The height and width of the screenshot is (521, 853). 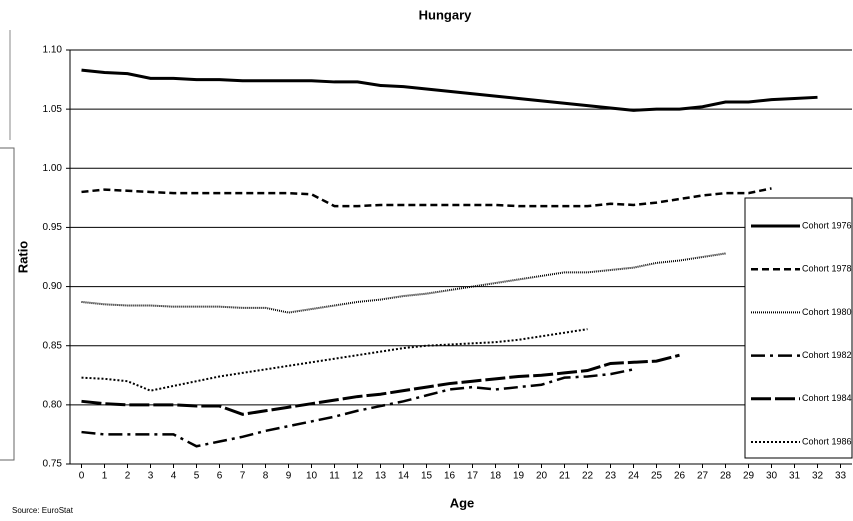 What do you see at coordinates (128, 476) in the screenshot?
I see `x-tick-label: 2` at bounding box center [128, 476].